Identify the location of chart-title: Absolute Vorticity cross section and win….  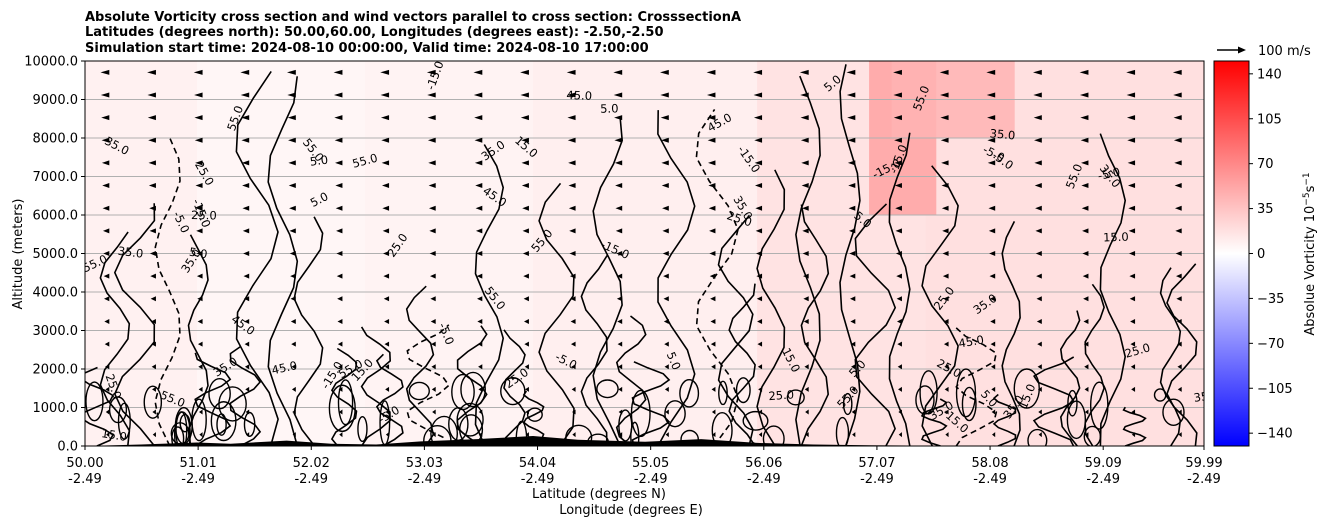
(413, 33).